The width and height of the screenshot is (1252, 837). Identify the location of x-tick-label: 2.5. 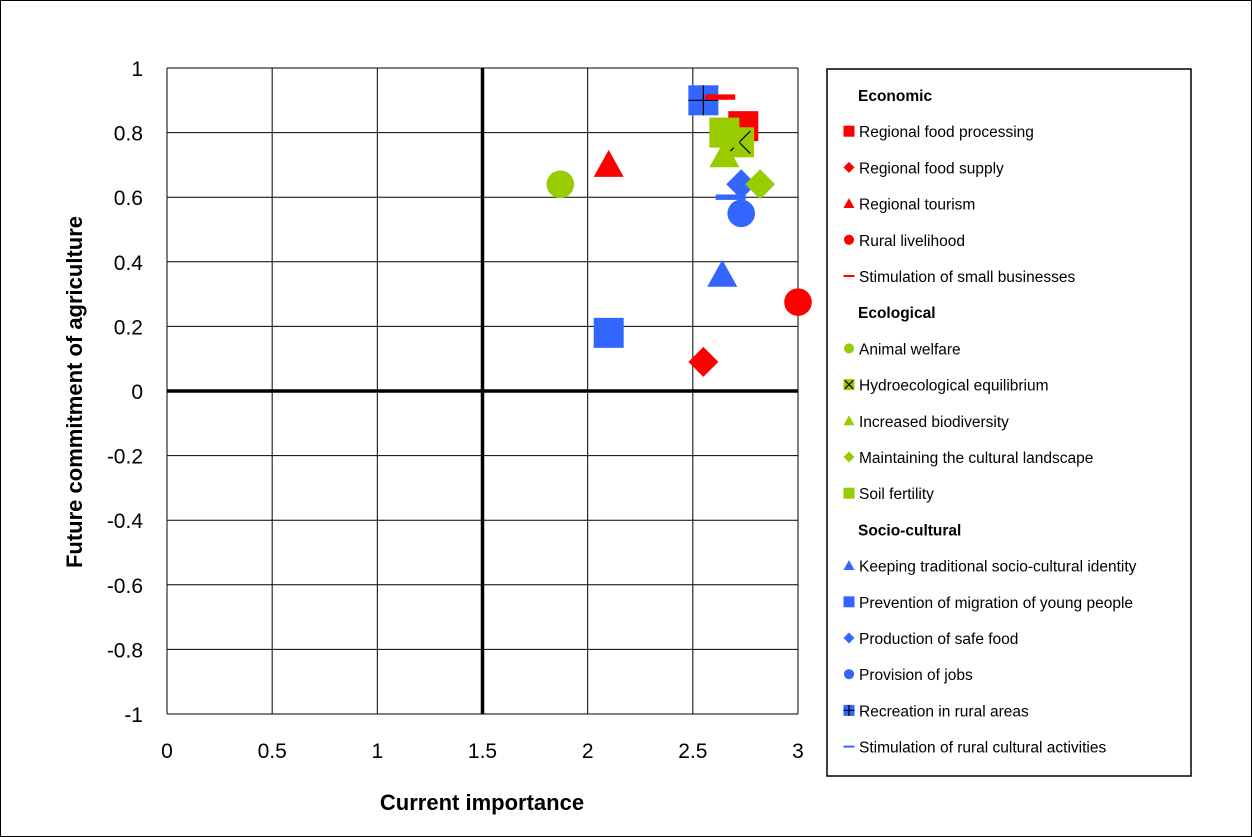
(692, 751).